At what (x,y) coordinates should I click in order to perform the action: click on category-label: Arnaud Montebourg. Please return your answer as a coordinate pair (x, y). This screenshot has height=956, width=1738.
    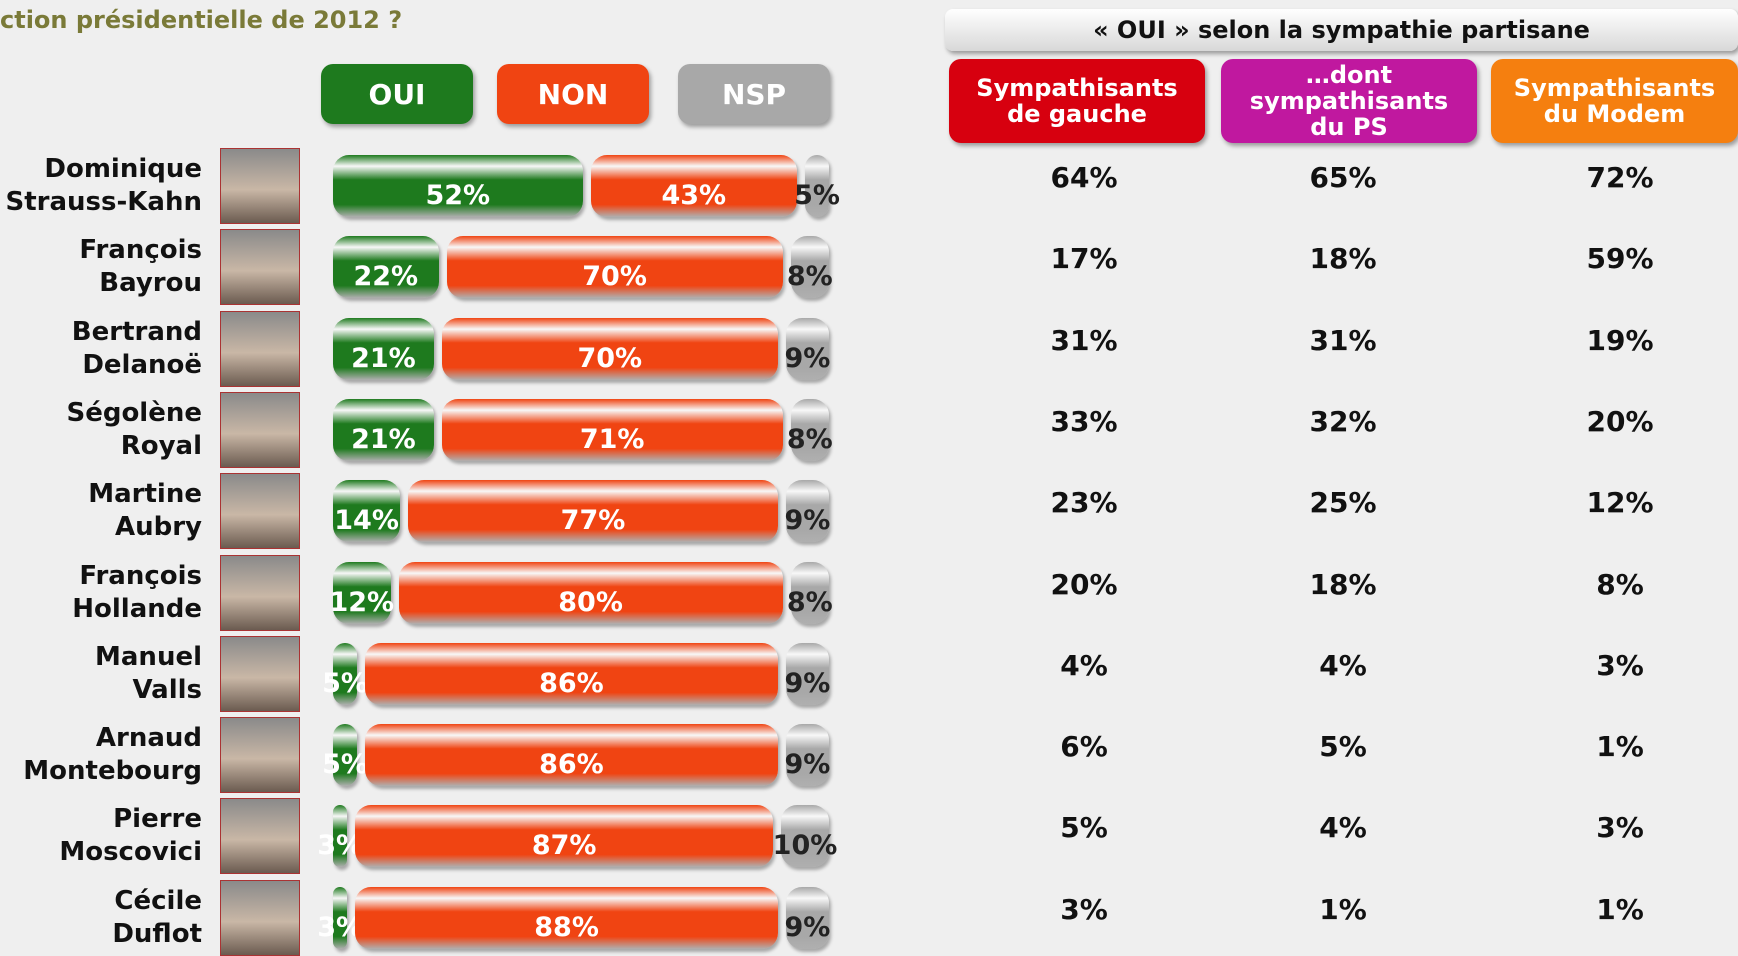
    Looking at the image, I should click on (112, 755).